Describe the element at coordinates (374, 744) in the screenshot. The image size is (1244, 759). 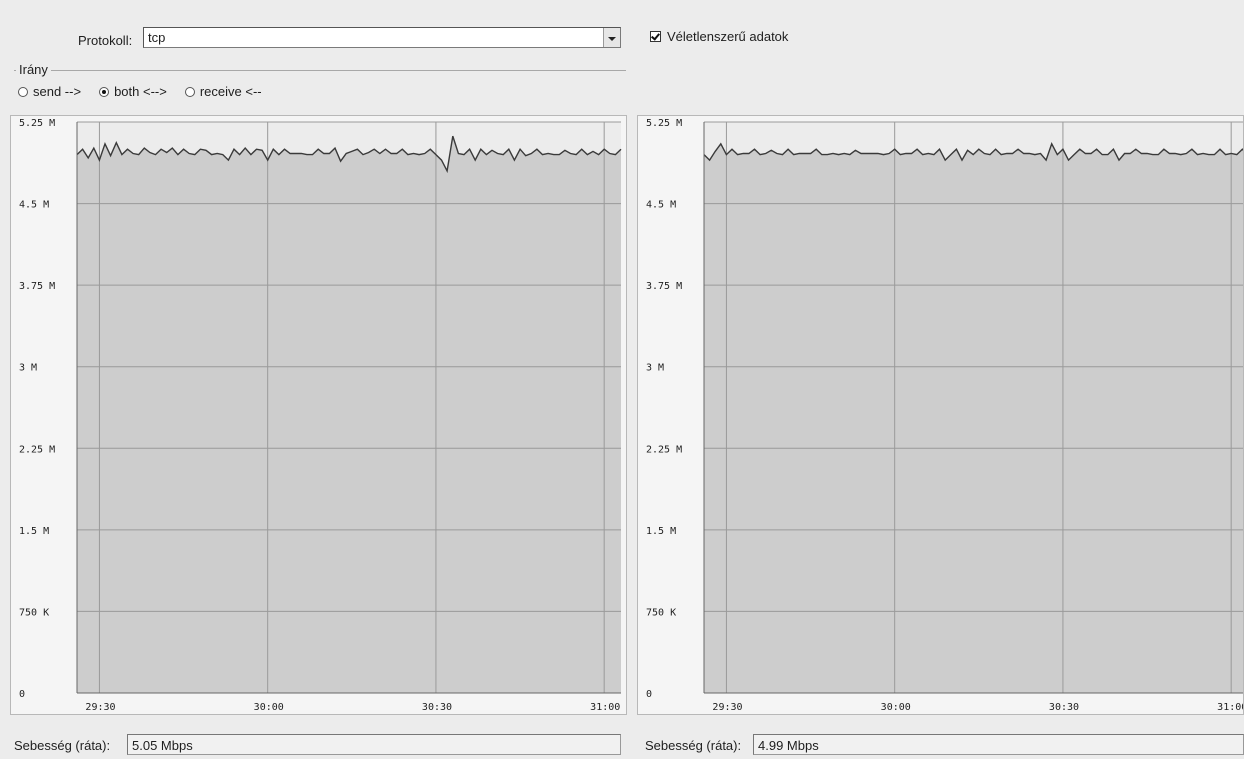
I see `speed-field-left: 5.05 Mbps` at that location.